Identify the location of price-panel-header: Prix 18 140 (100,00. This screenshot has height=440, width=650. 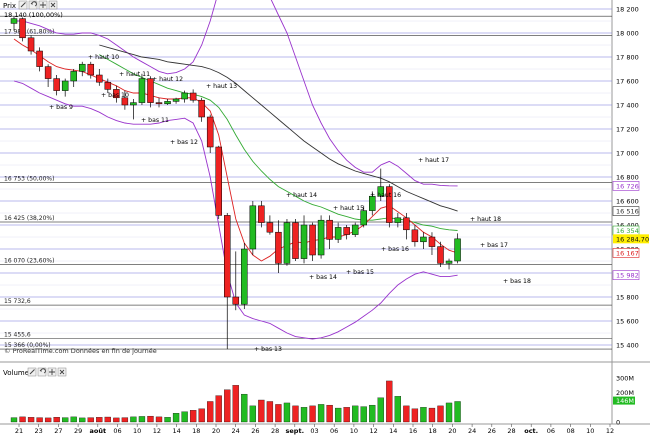
(33, 9).